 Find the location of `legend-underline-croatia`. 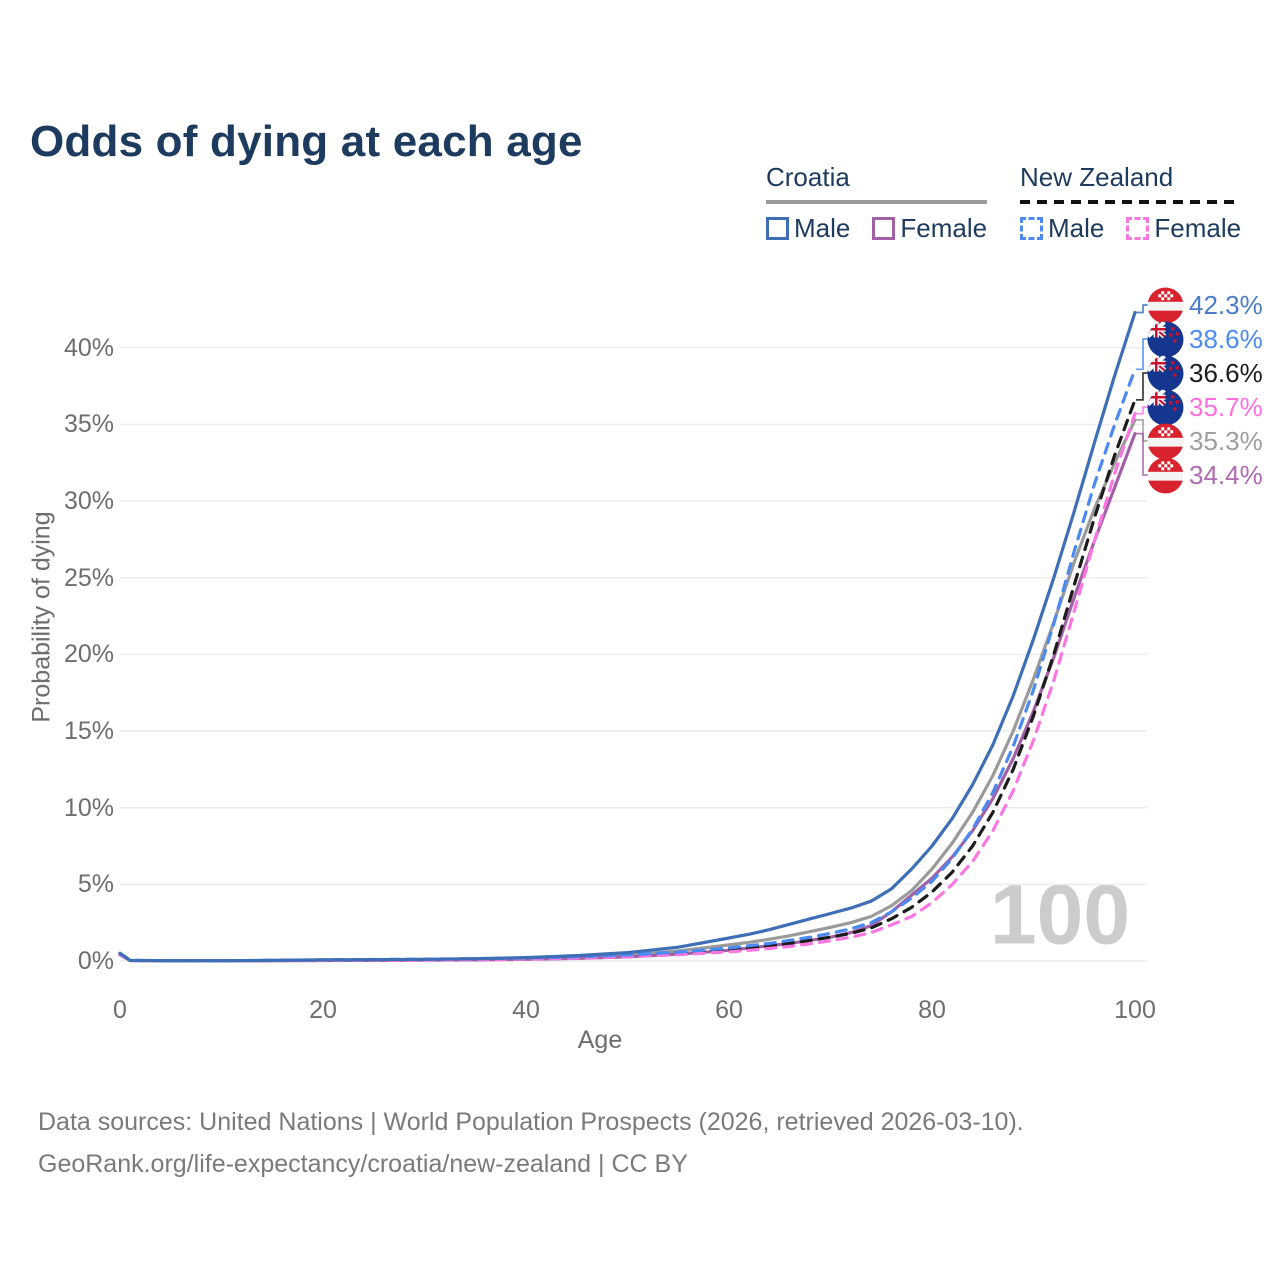

legend-underline-croatia is located at coordinates (877, 202).